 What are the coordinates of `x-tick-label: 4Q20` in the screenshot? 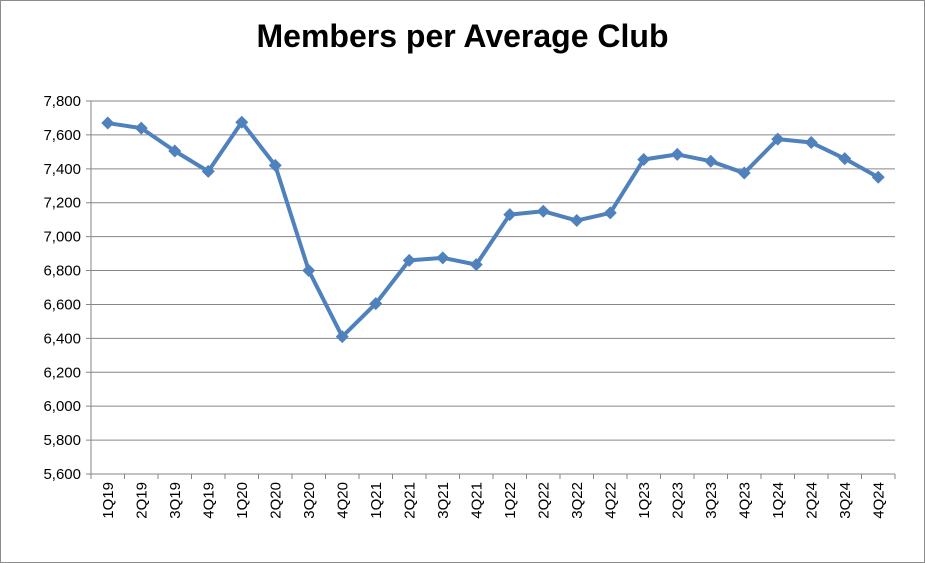 It's located at (342, 500).